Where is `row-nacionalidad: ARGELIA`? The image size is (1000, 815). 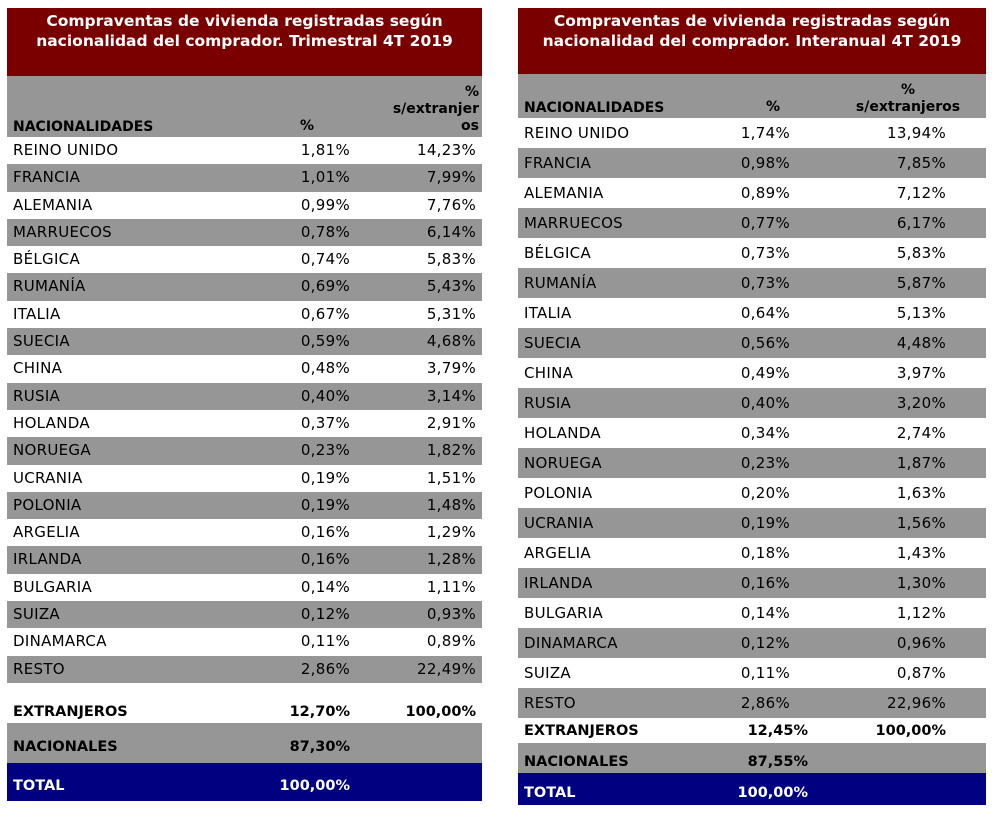
row-nacionalidad: ARGELIA is located at coordinates (46, 532).